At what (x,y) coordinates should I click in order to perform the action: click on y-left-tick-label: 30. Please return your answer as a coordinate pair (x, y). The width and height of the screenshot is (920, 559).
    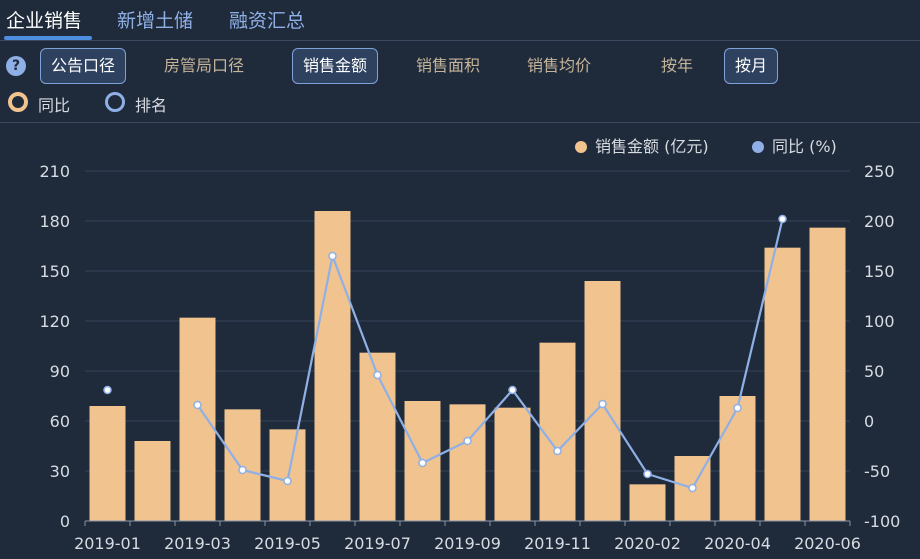
    Looking at the image, I should click on (60, 471).